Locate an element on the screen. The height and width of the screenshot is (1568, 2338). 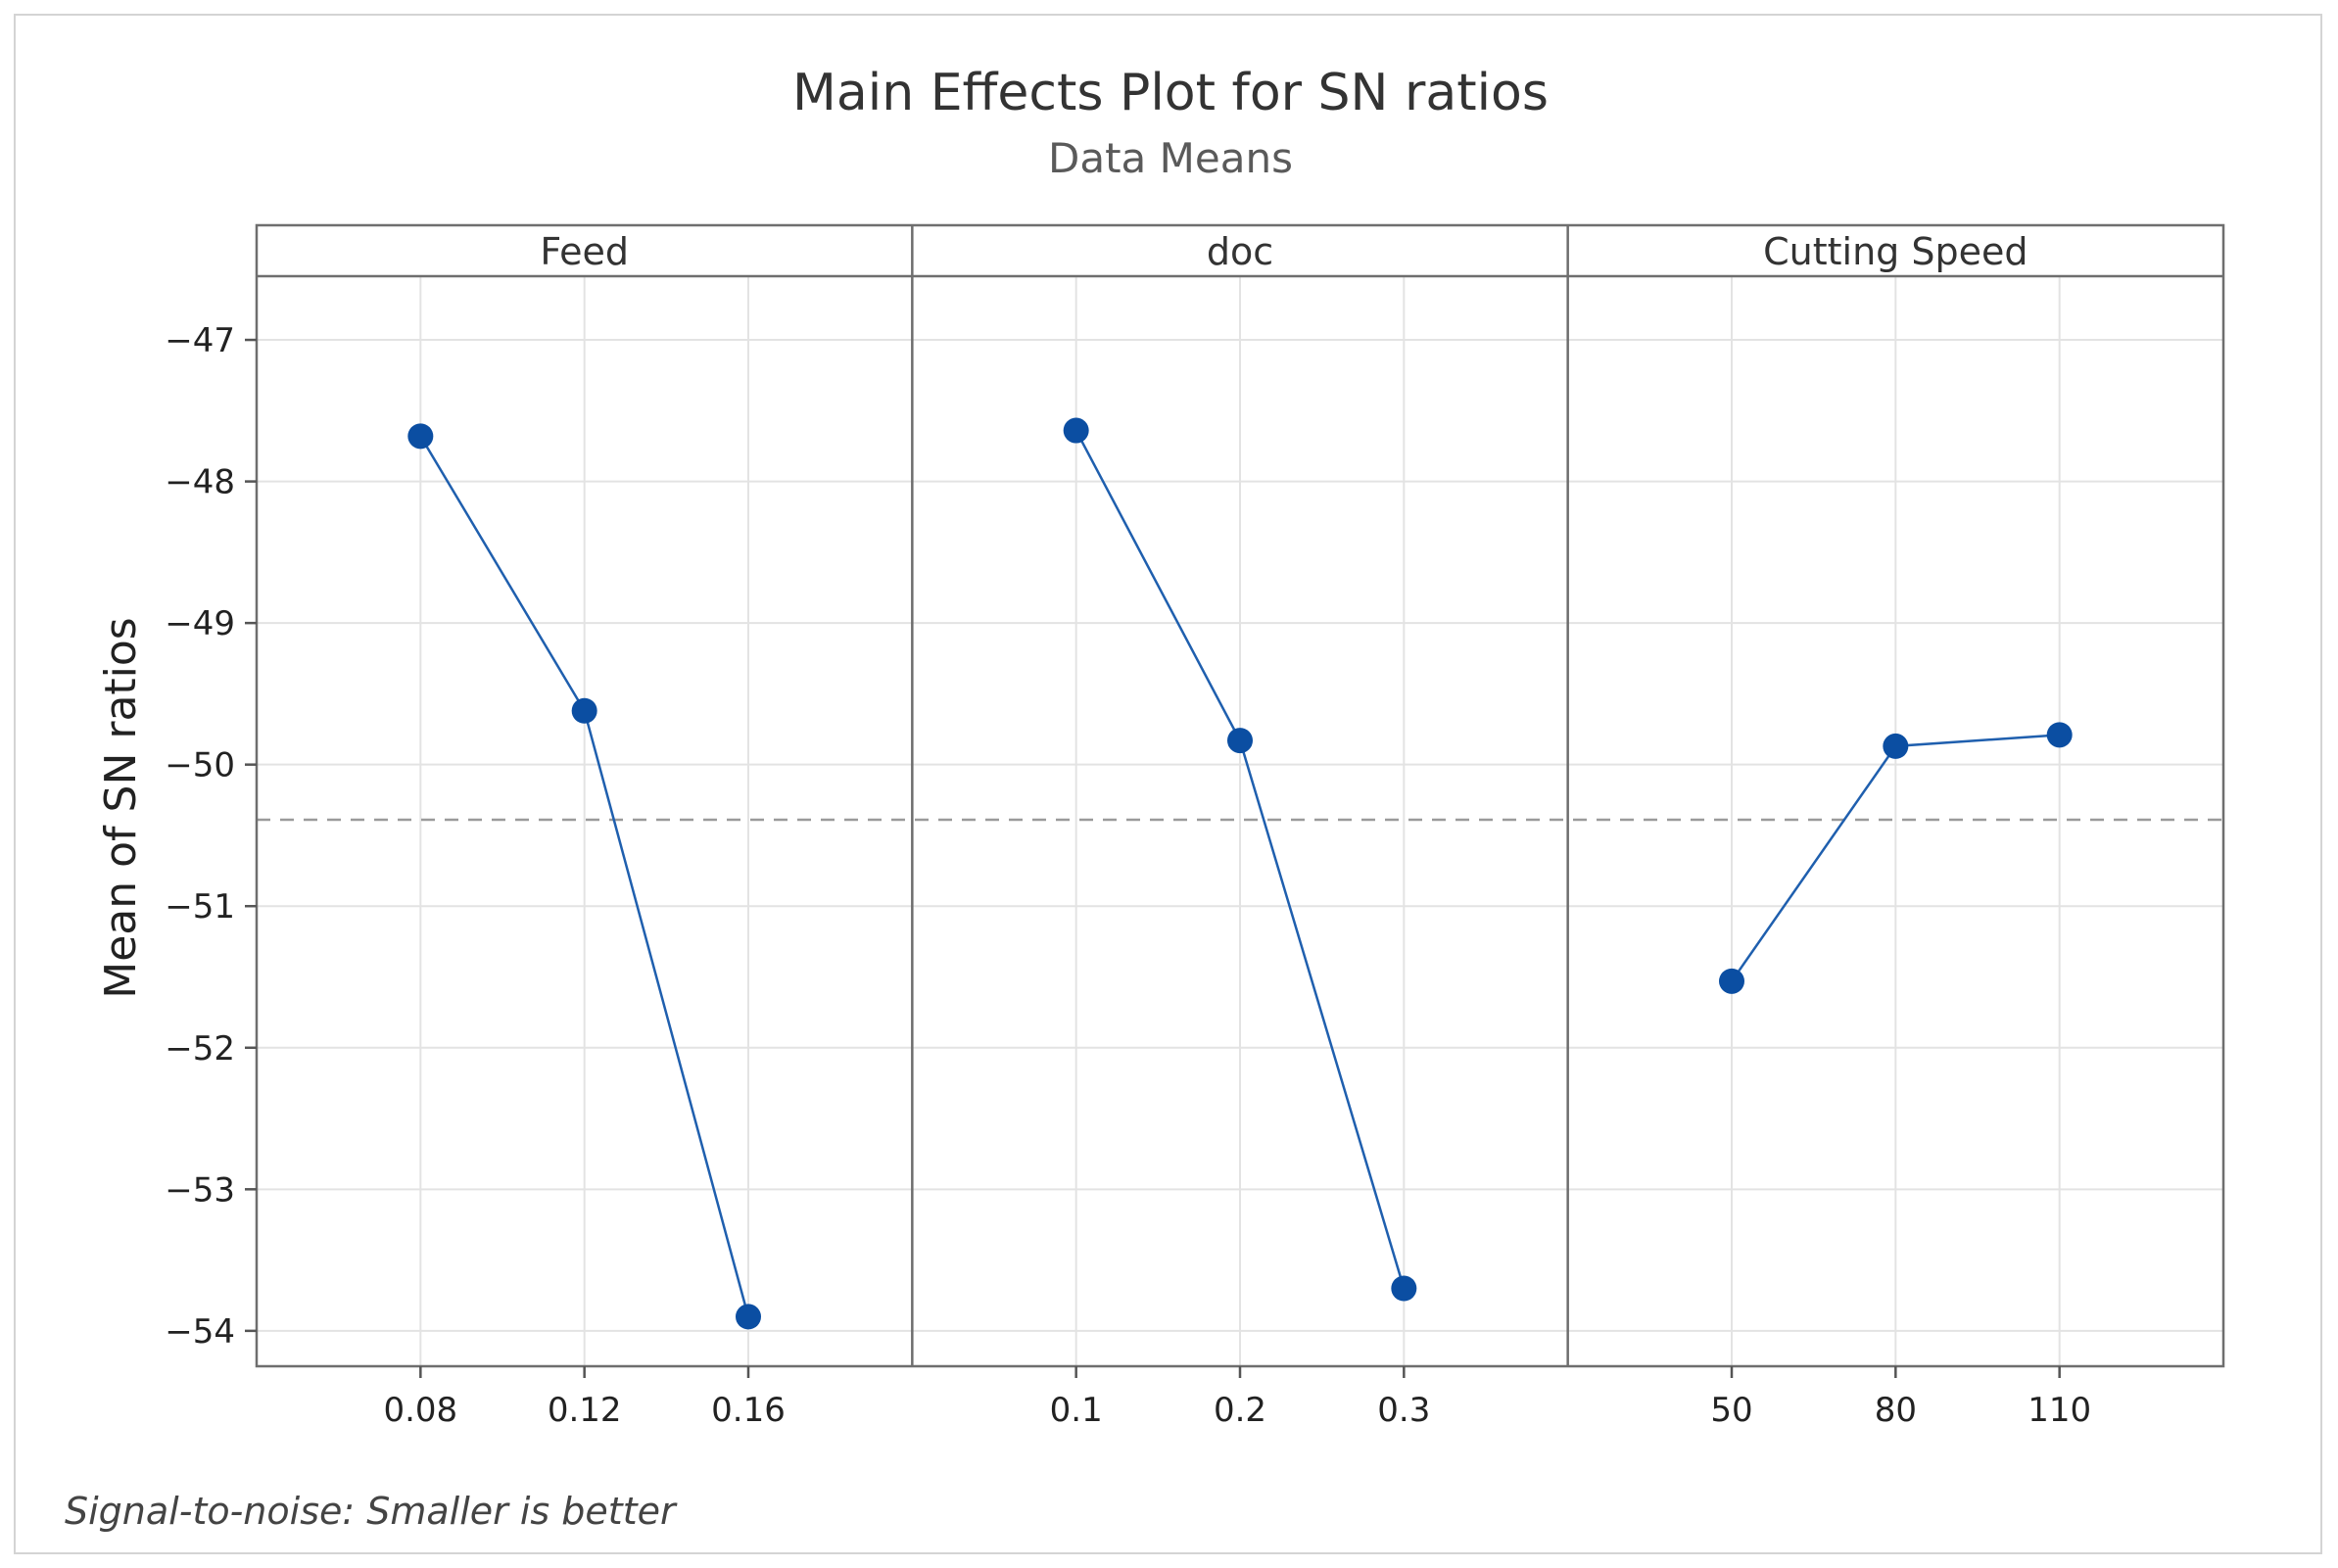
x-tick-label: 0.16 is located at coordinates (748, 1410).